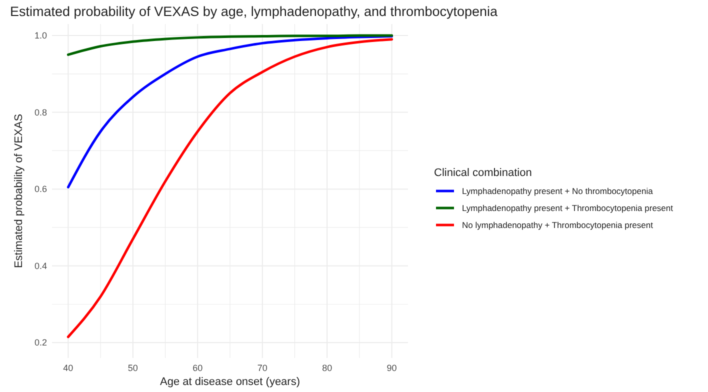 This screenshot has width=708, height=392. What do you see at coordinates (254, 11) in the screenshot?
I see `chart-title: Estimated probability of VEXAS by age, lymphadenopathy, and thrombocytopenia` at bounding box center [254, 11].